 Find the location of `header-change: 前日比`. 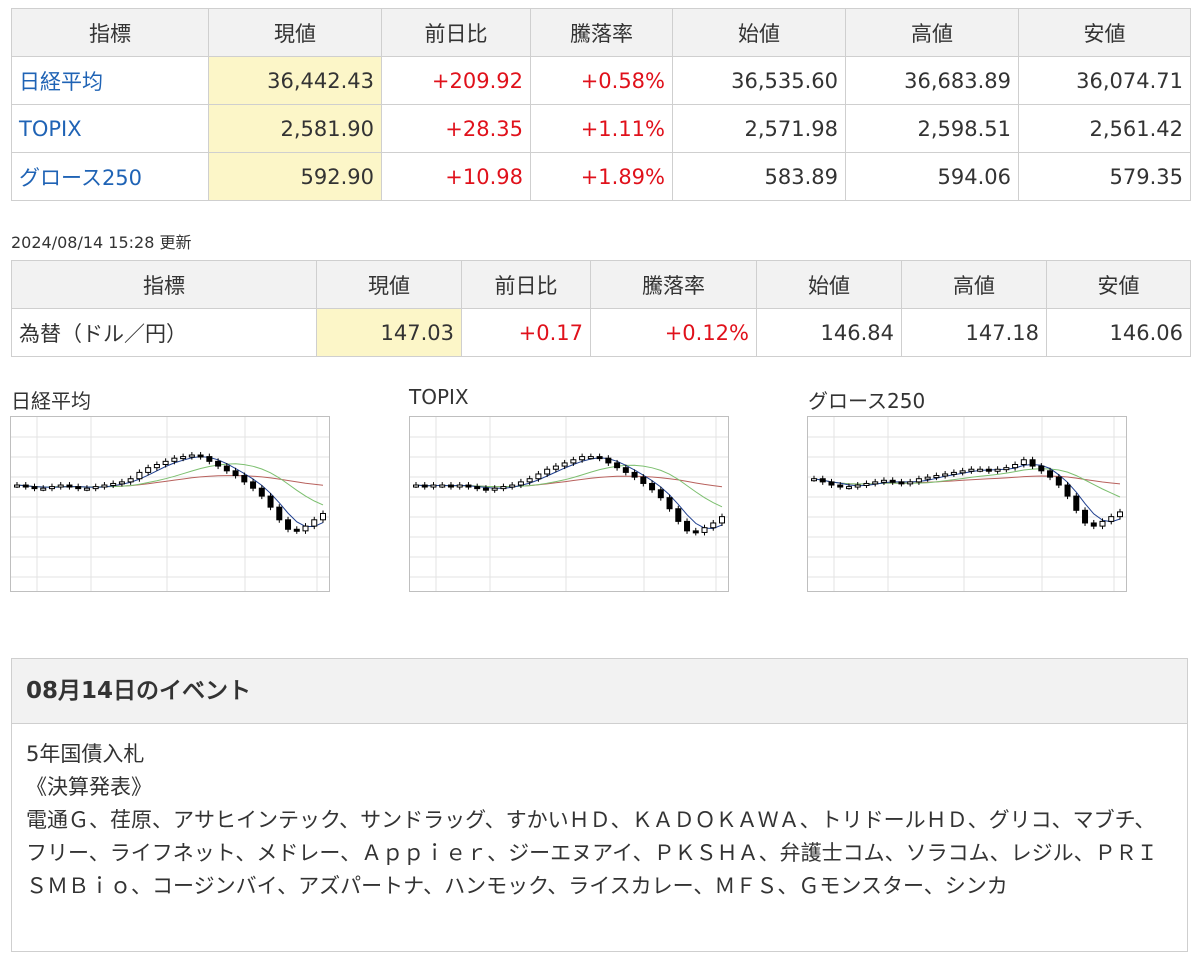

header-change: 前日比 is located at coordinates (456, 32).